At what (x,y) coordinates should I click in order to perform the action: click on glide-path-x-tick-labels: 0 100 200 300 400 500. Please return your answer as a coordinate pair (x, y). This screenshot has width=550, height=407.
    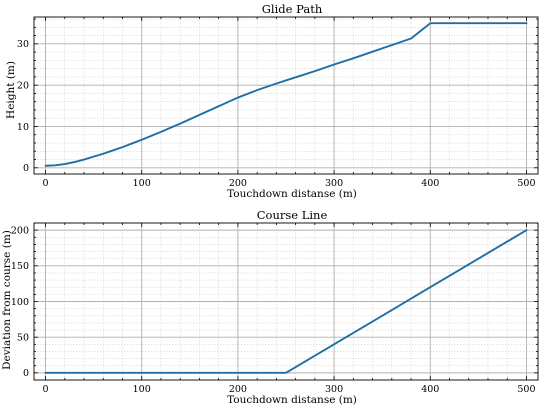
    Looking at the image, I should click on (289, 183).